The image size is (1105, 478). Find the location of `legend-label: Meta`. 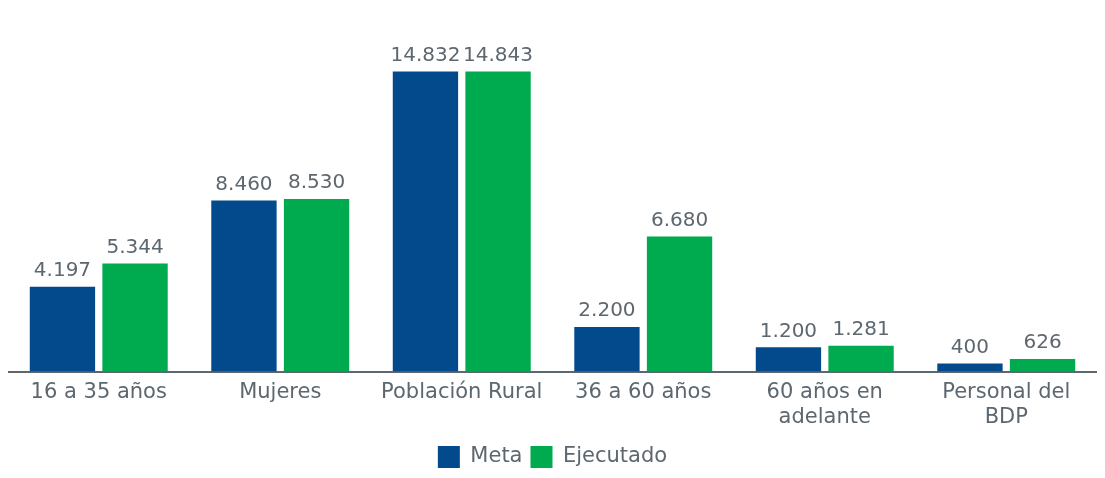

legend-label: Meta is located at coordinates (496, 455).